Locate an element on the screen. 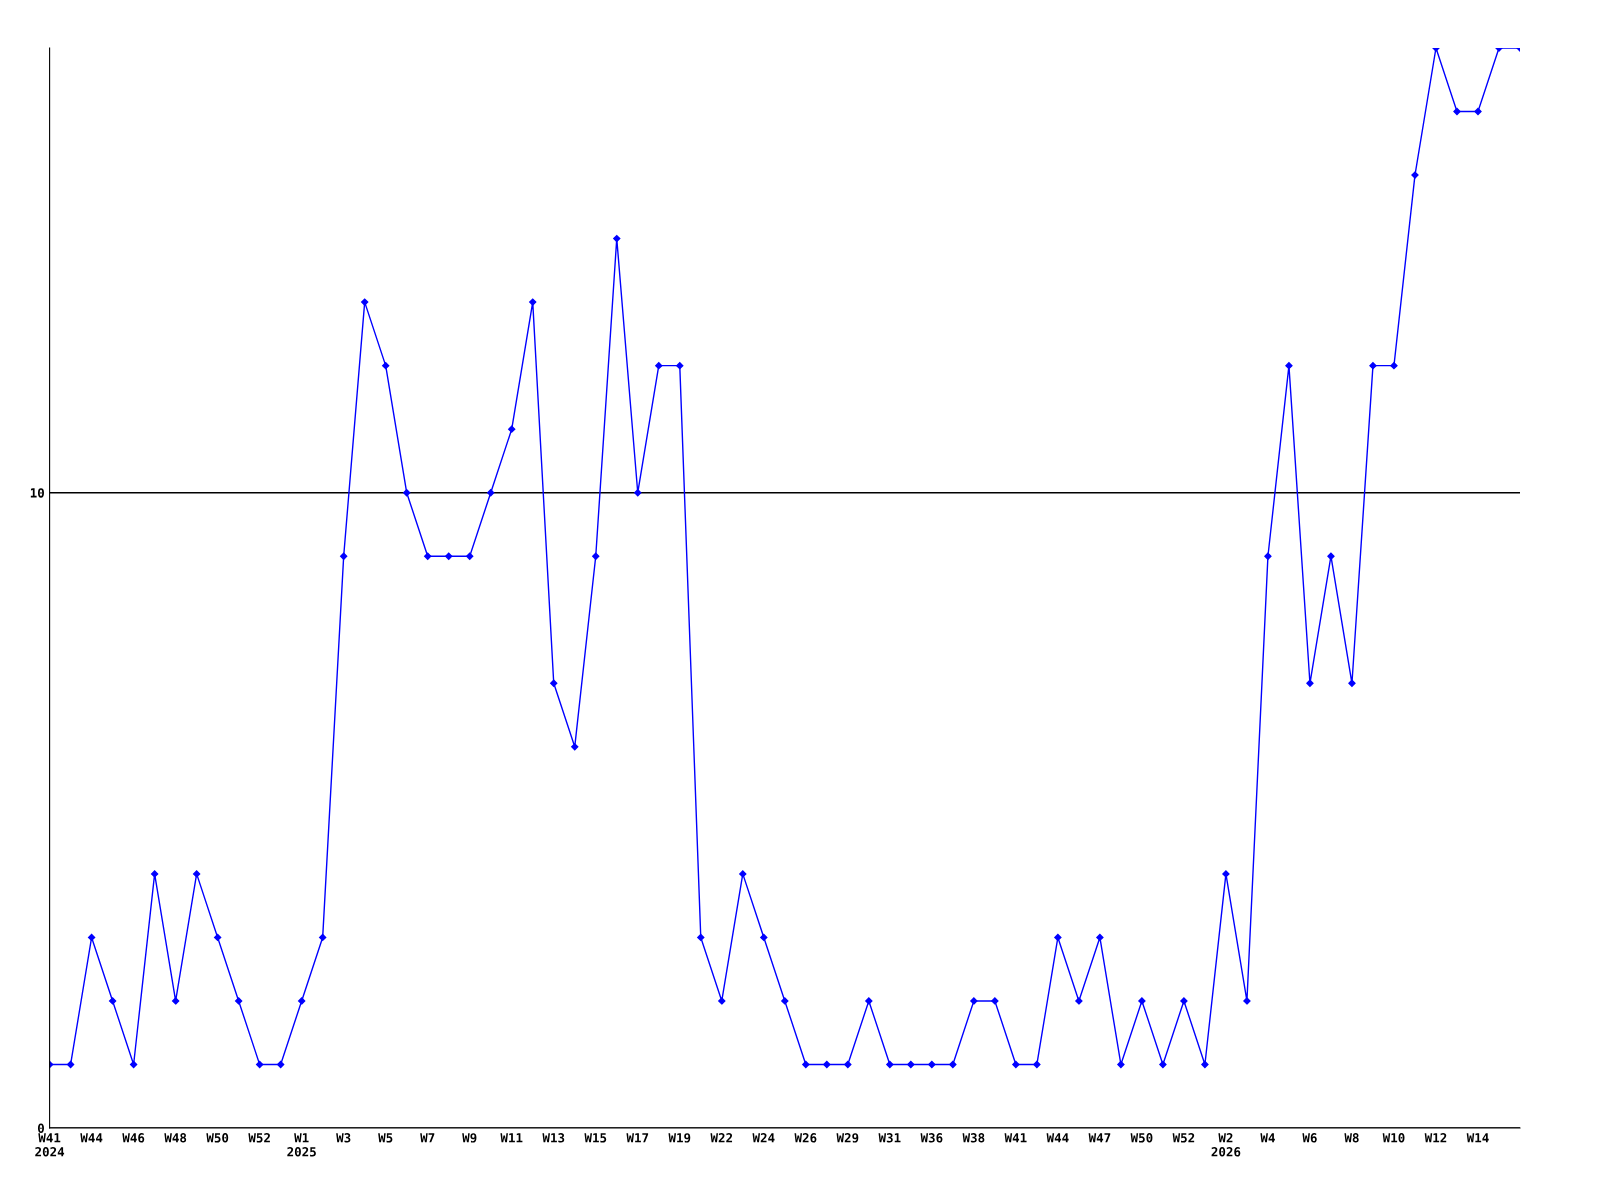 The width and height of the screenshot is (1600, 1200). x-tick-label: W8 is located at coordinates (1351, 1138).